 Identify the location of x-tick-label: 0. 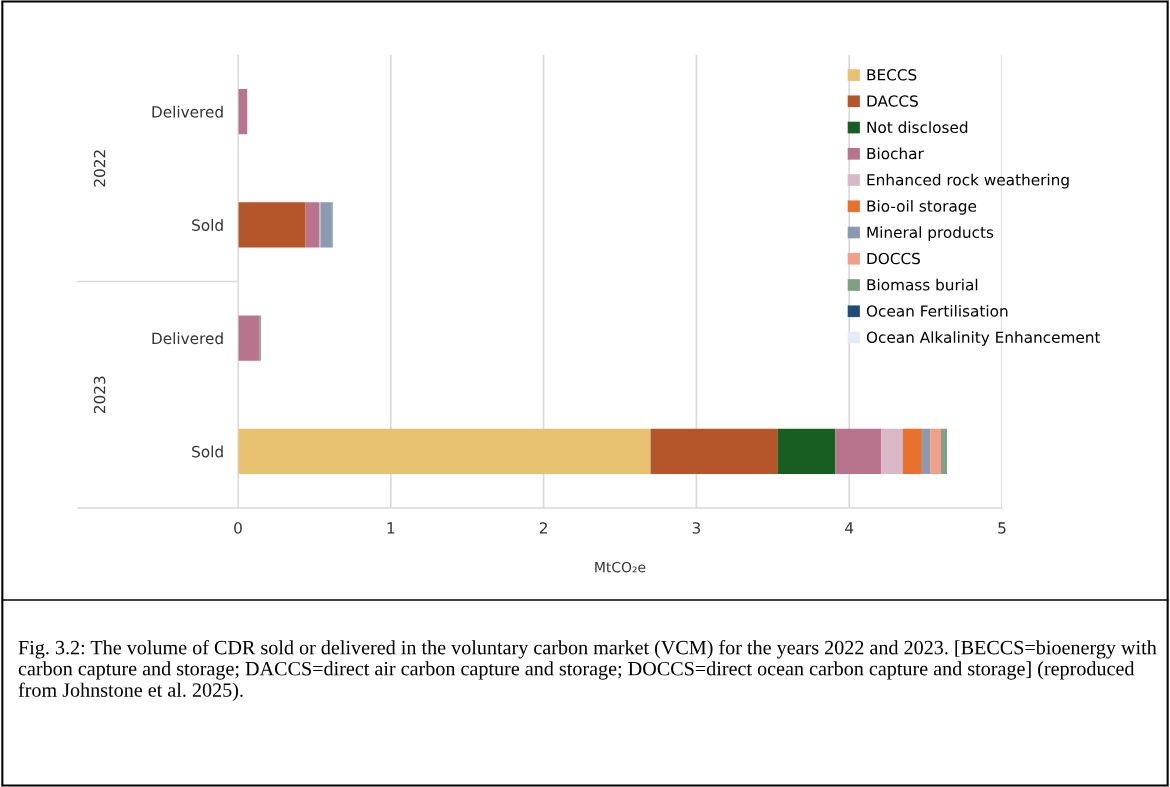
(238, 528).